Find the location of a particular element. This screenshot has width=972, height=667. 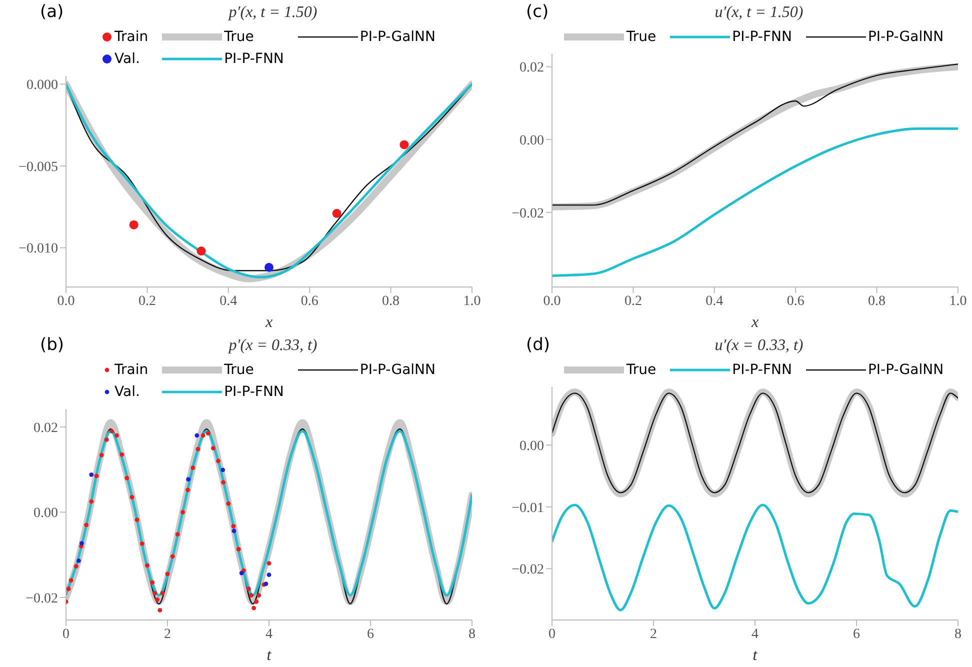

y-tick-label: −0.010 is located at coordinates (38, 249).